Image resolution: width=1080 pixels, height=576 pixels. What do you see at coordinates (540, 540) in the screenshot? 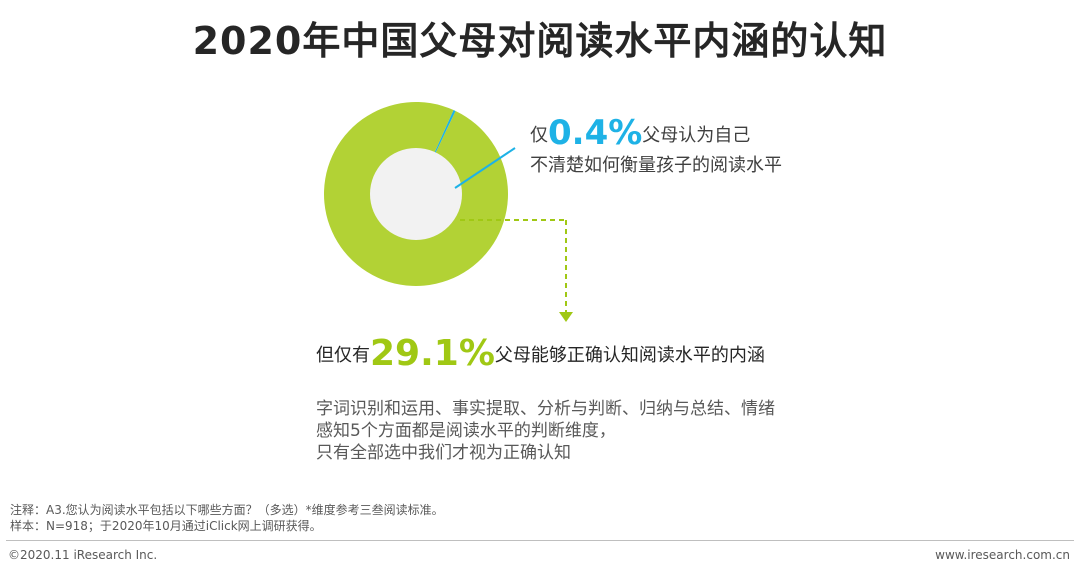
I see `footer-divider` at bounding box center [540, 540].